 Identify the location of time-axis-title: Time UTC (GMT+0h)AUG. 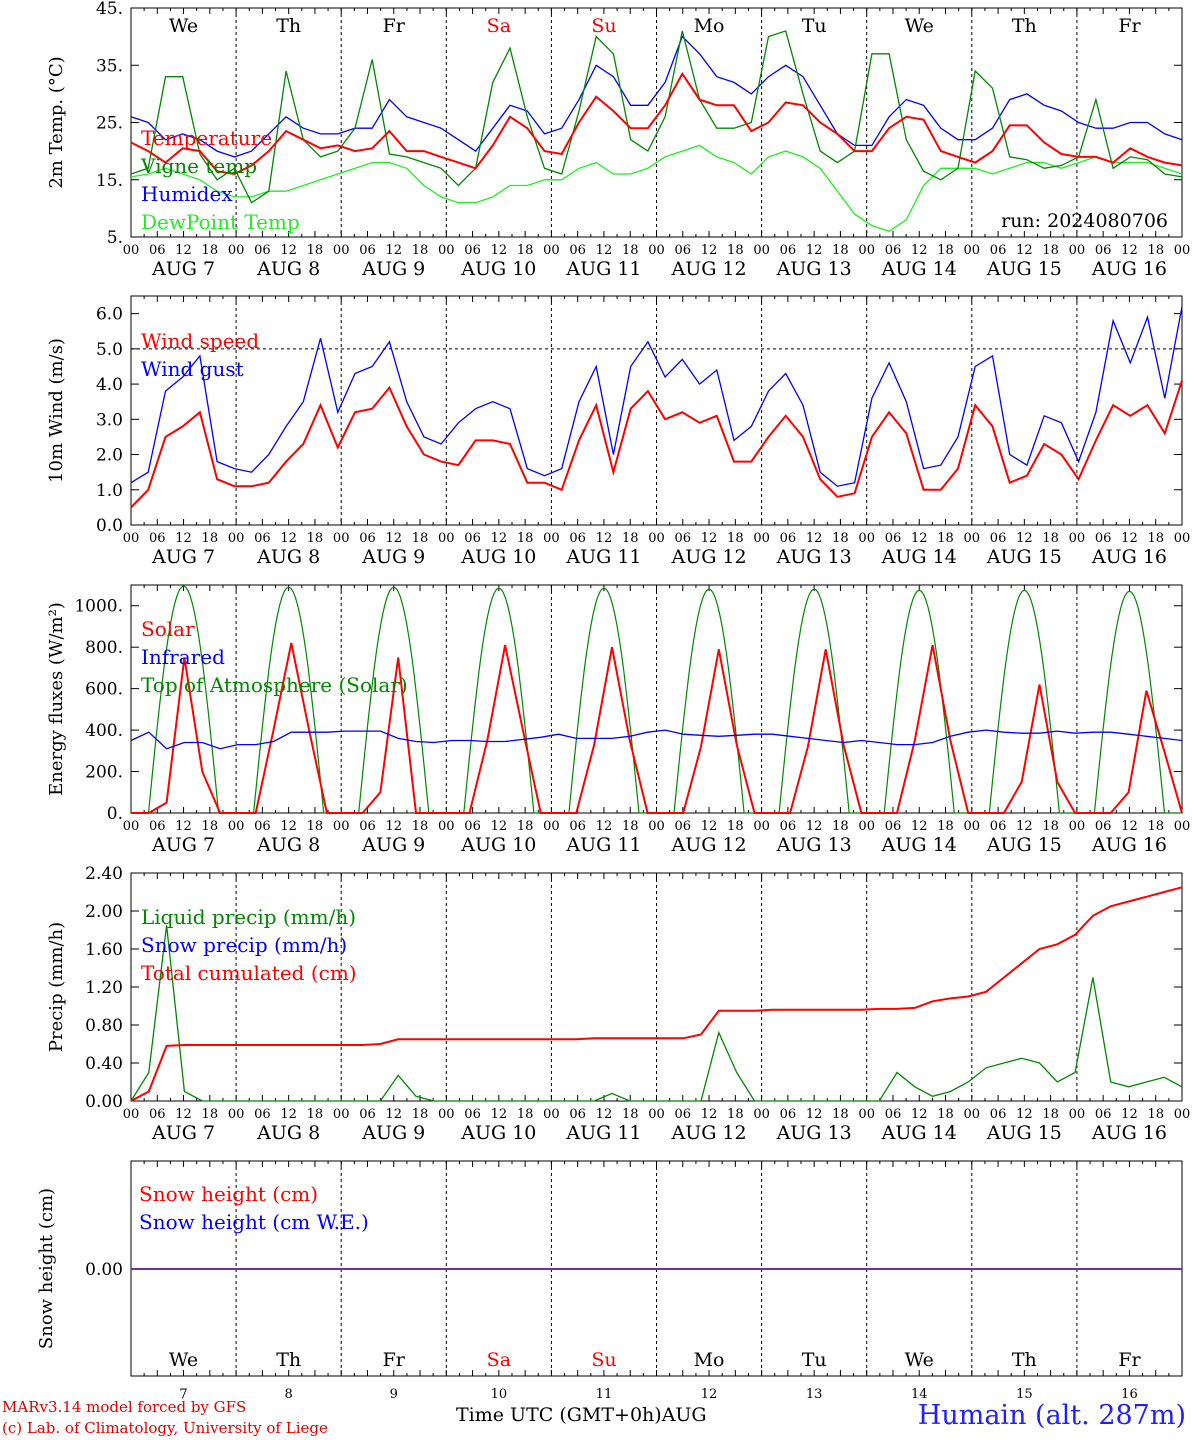
(581, 1415).